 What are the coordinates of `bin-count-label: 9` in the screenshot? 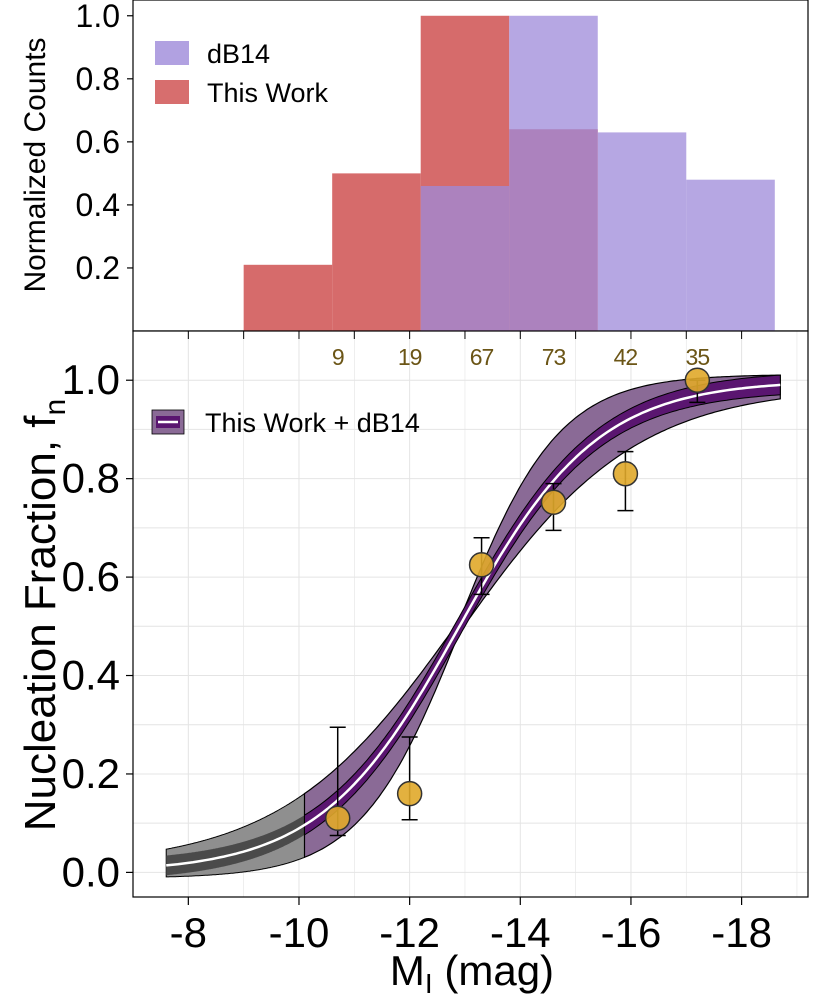 It's located at (338, 357).